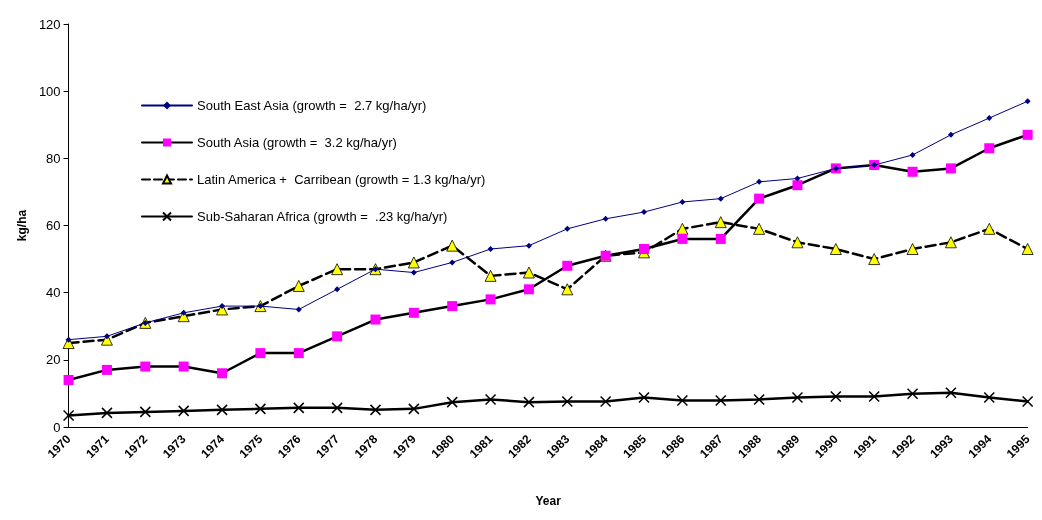 The width and height of the screenshot is (1042, 520). Describe the element at coordinates (312, 105) in the screenshot. I see `legend-label: South East Asia (growth = 2.7 kg/ha/yr)` at that location.